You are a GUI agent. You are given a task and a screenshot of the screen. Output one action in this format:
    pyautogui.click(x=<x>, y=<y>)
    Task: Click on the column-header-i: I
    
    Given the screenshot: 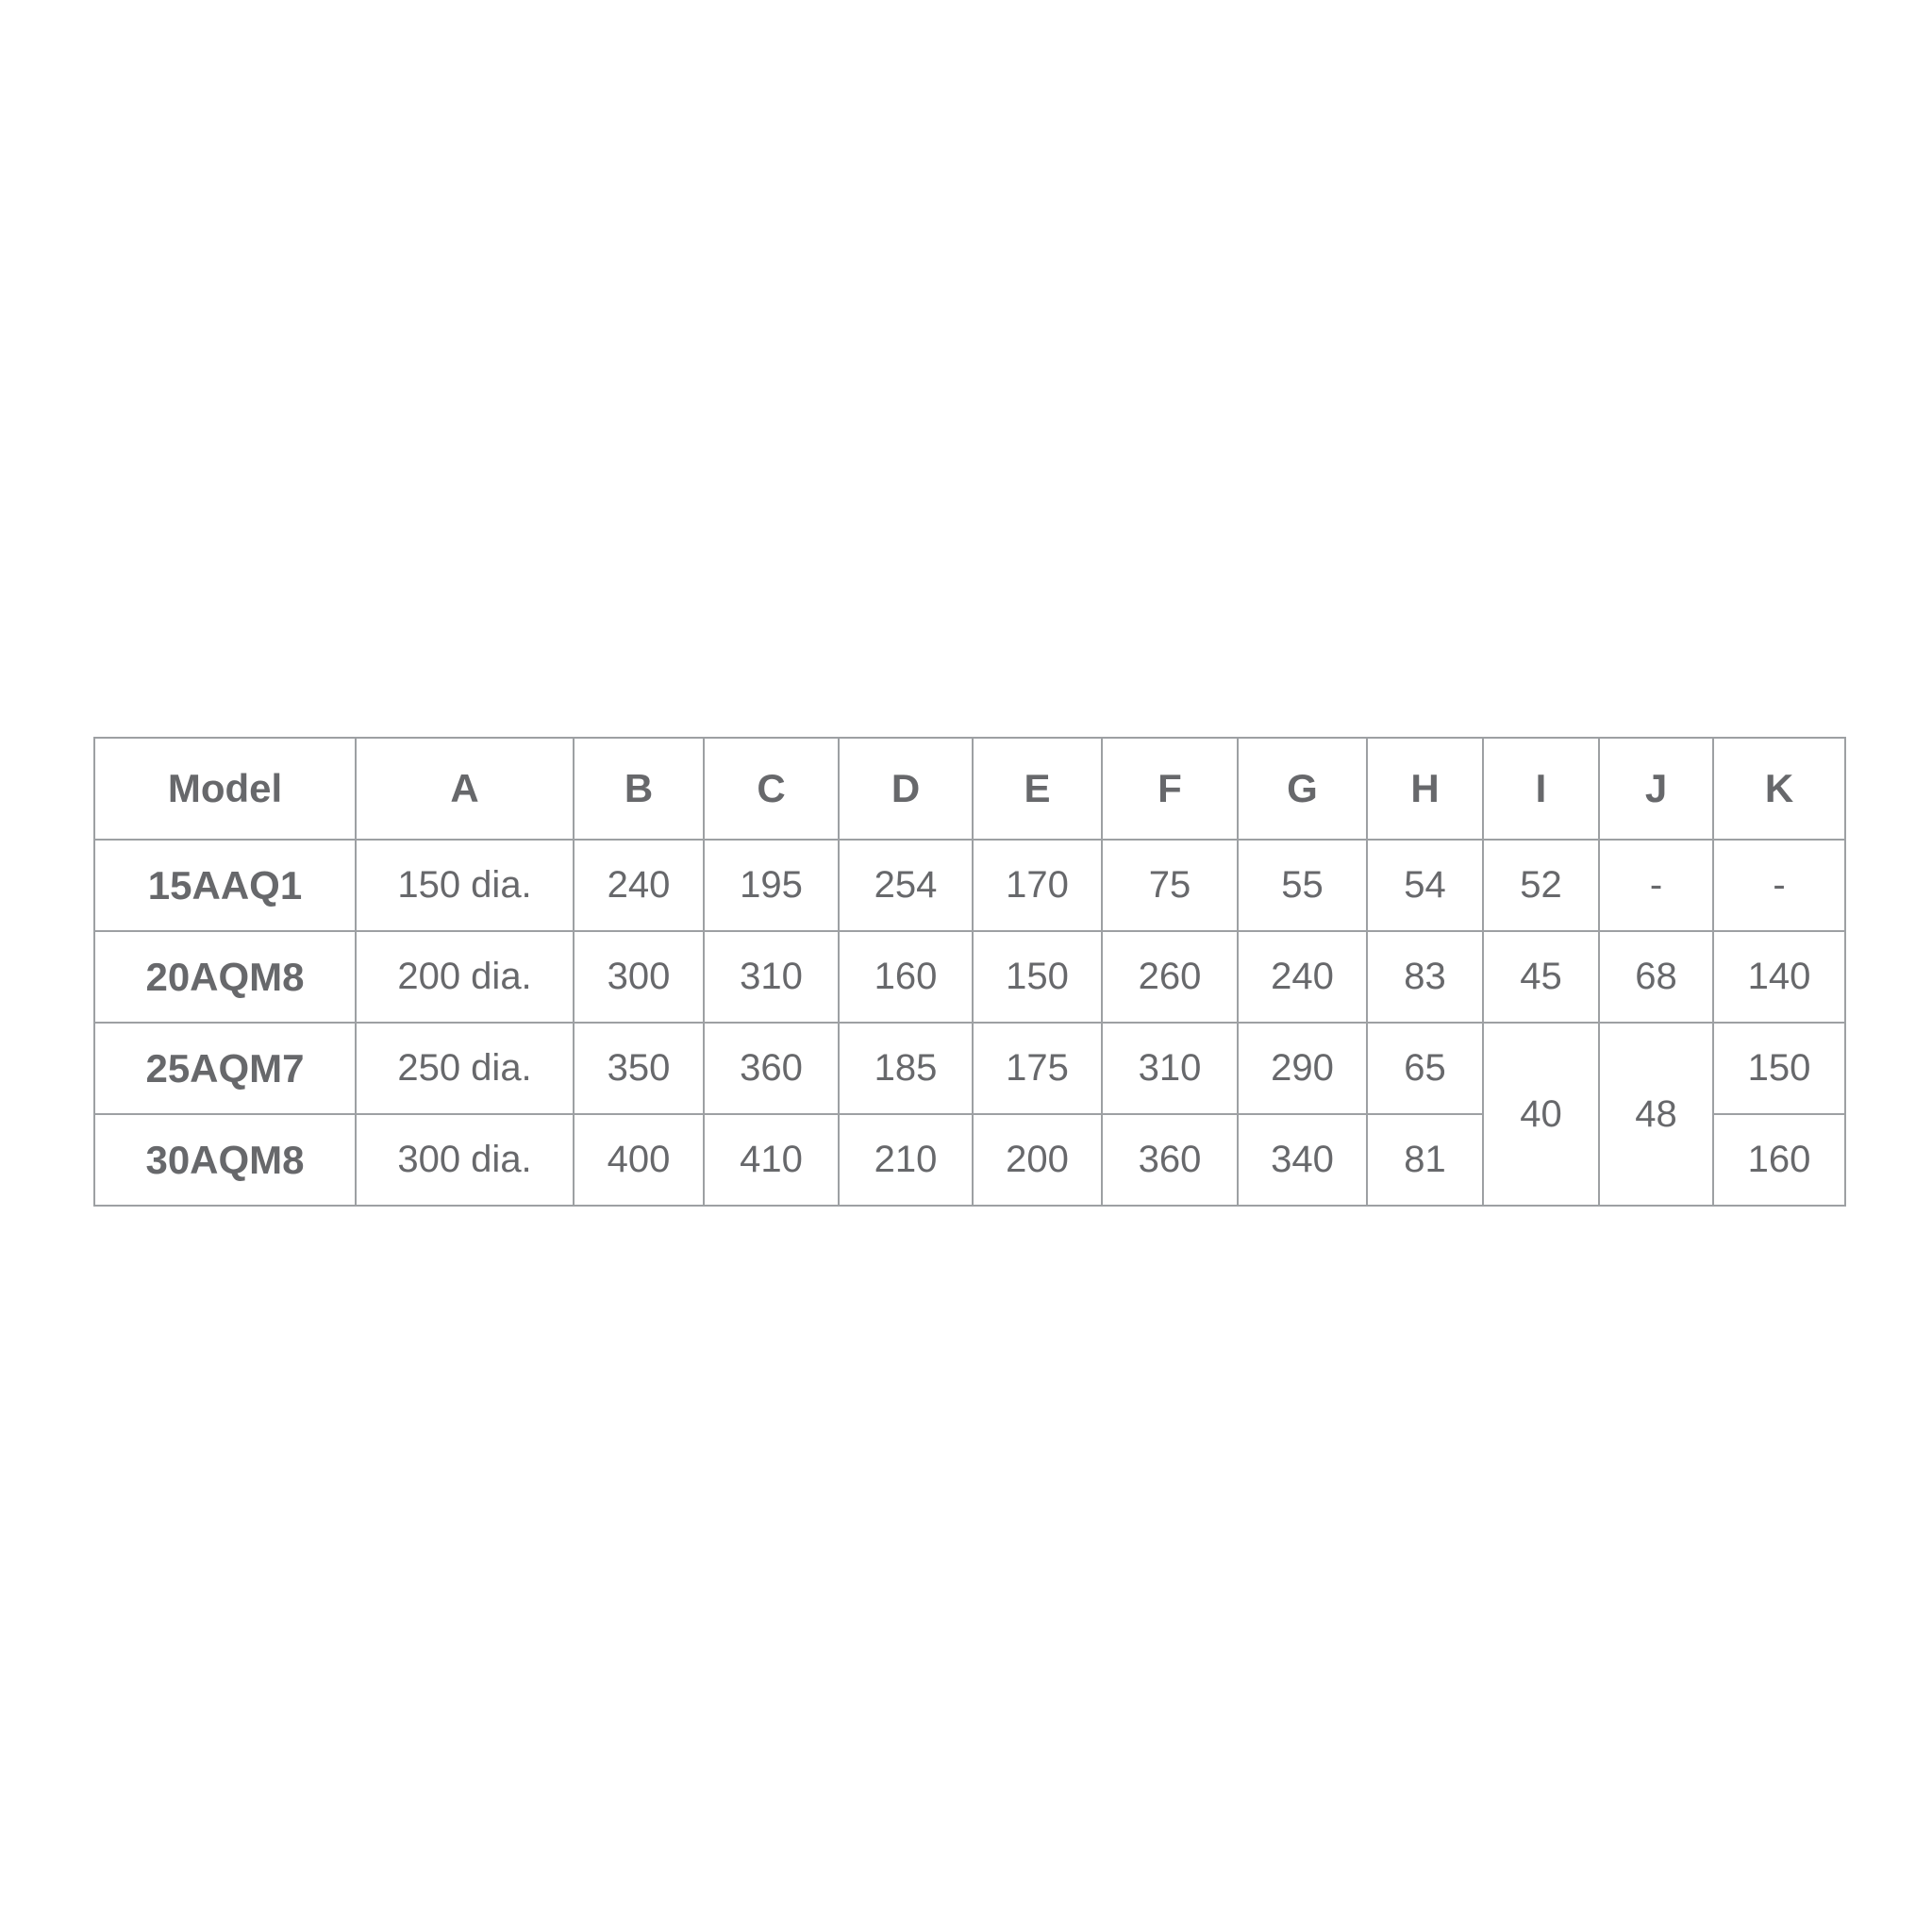 What is the action you would take?
    pyautogui.click(x=1541, y=789)
    